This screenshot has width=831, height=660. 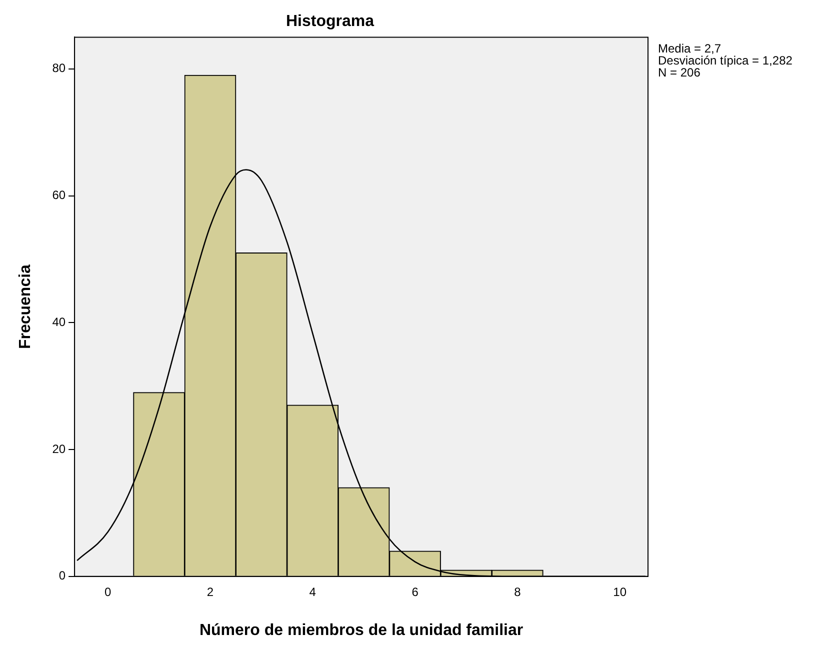 What do you see at coordinates (62, 575) in the screenshot?
I see `y-tick-label: 0` at bounding box center [62, 575].